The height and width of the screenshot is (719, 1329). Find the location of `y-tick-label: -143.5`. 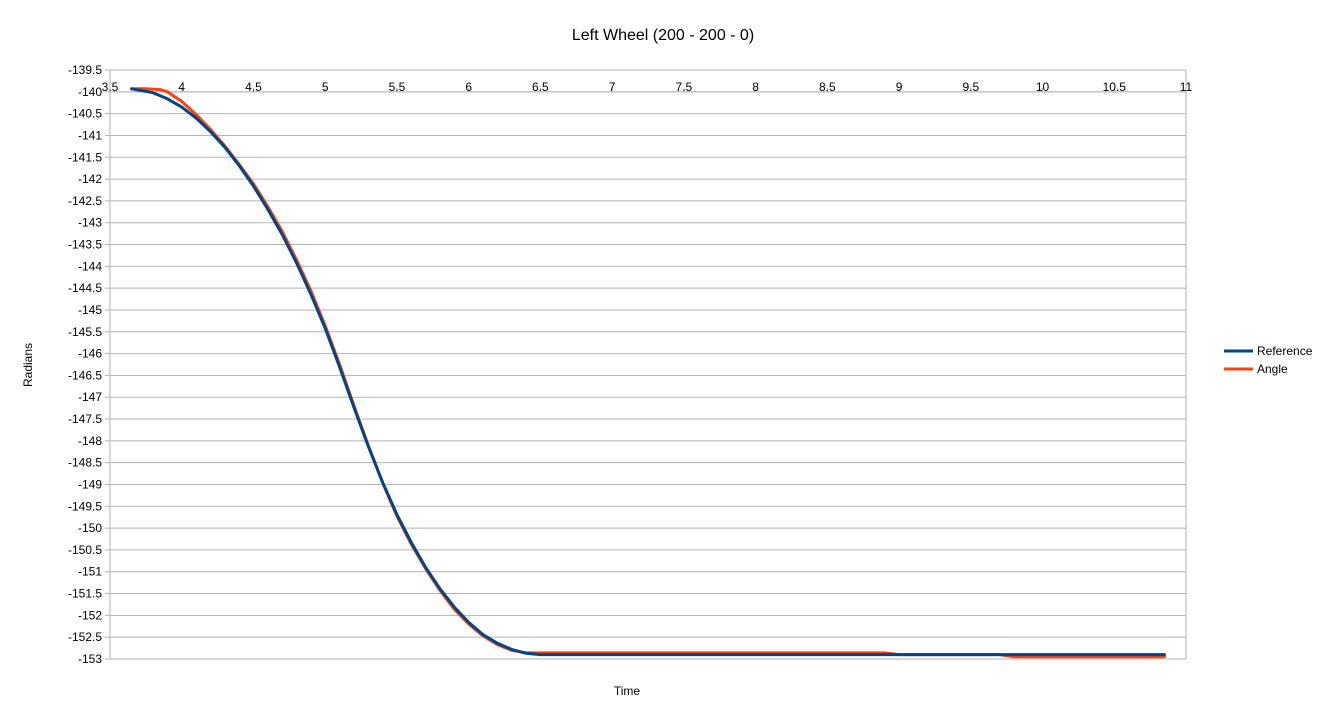

y-tick-label: -143.5 is located at coordinates (85, 245).